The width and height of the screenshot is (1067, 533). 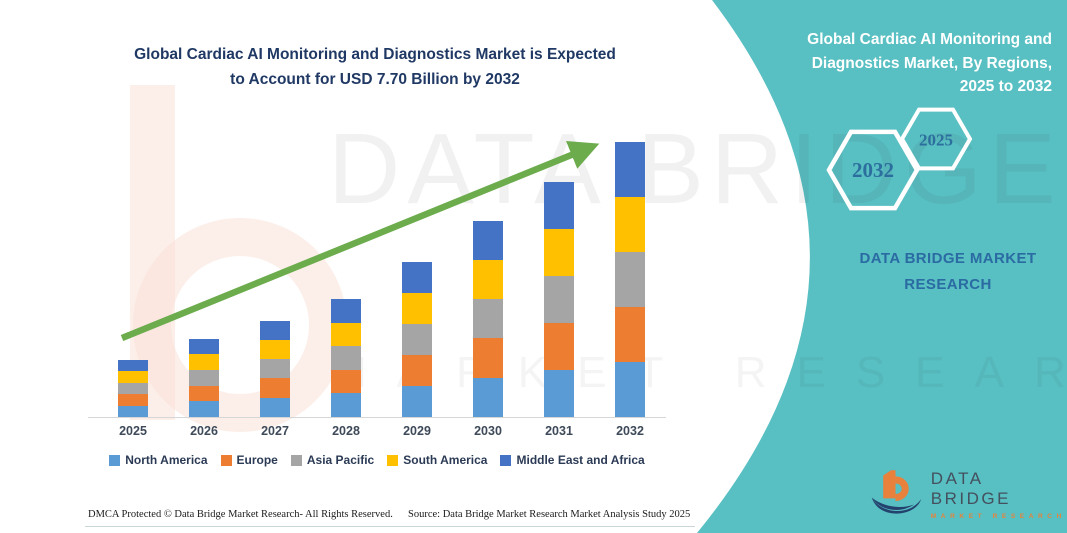 I want to click on legend-item-asia-pacific: Asia Pacific, so click(x=332, y=460).